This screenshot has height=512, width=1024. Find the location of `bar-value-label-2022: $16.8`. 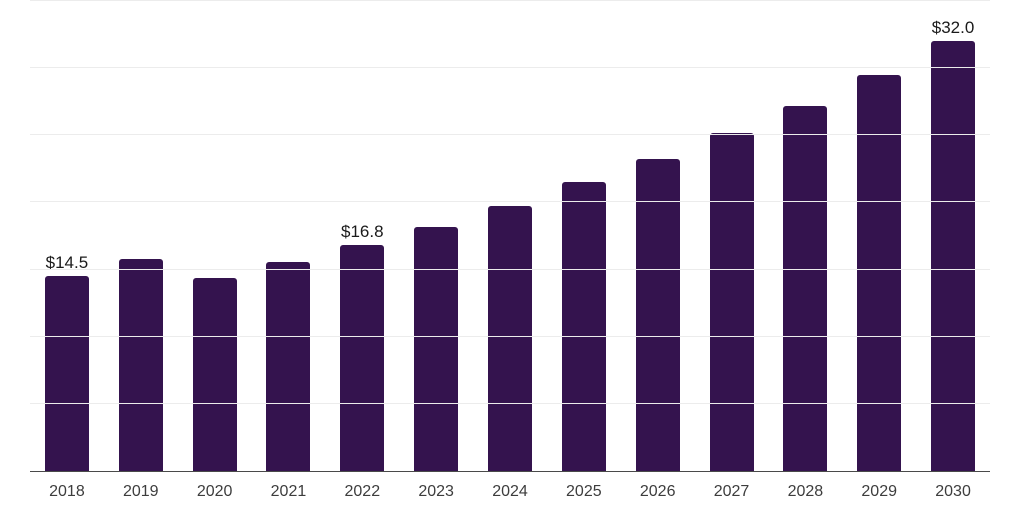

bar-value-label-2022: $16.8 is located at coordinates (362, 232).